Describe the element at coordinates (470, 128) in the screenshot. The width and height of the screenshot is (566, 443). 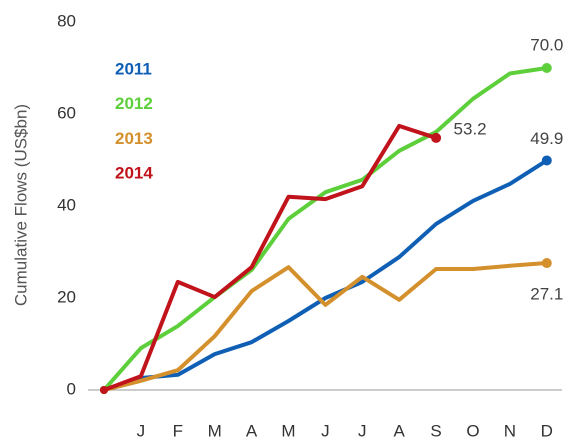
I see `data-label: 53.2` at that location.